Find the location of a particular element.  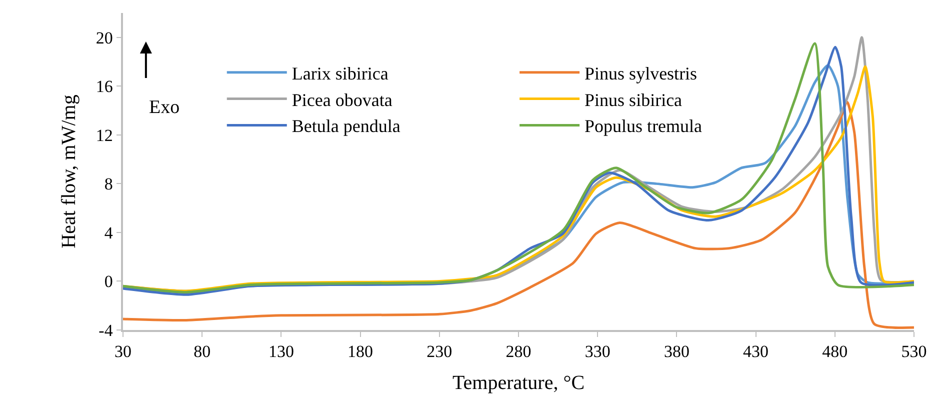

x-tick-label: 430 is located at coordinates (756, 352).